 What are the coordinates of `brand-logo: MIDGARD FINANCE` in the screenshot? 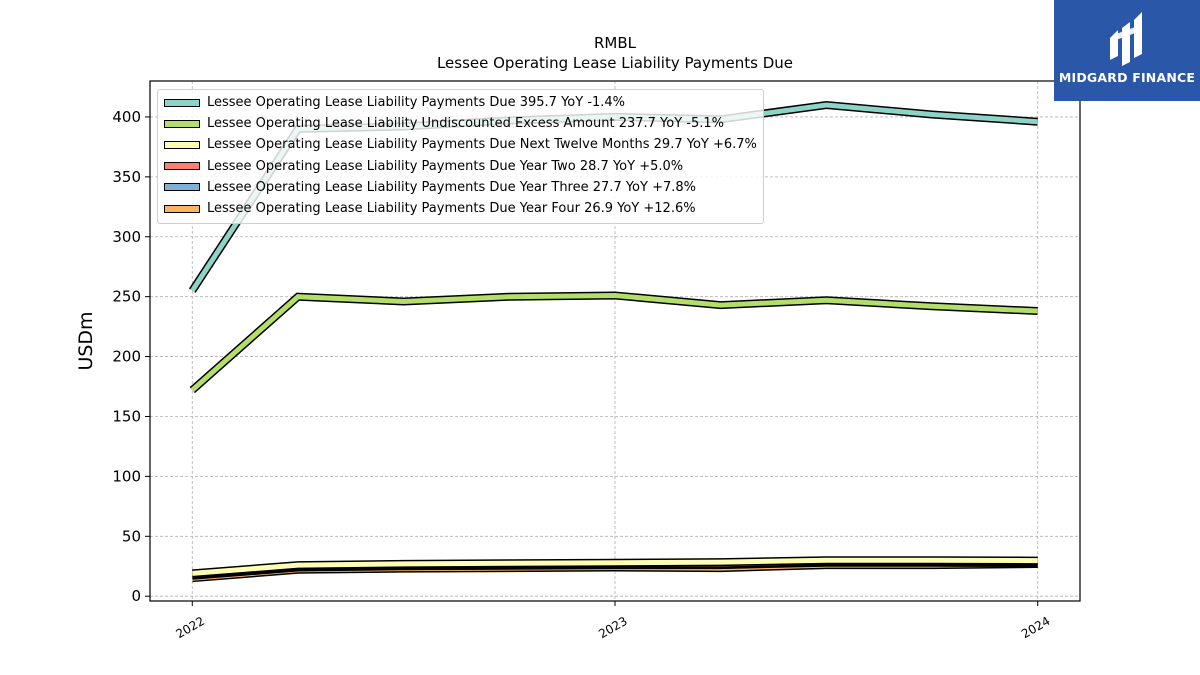 It's located at (1127, 50).